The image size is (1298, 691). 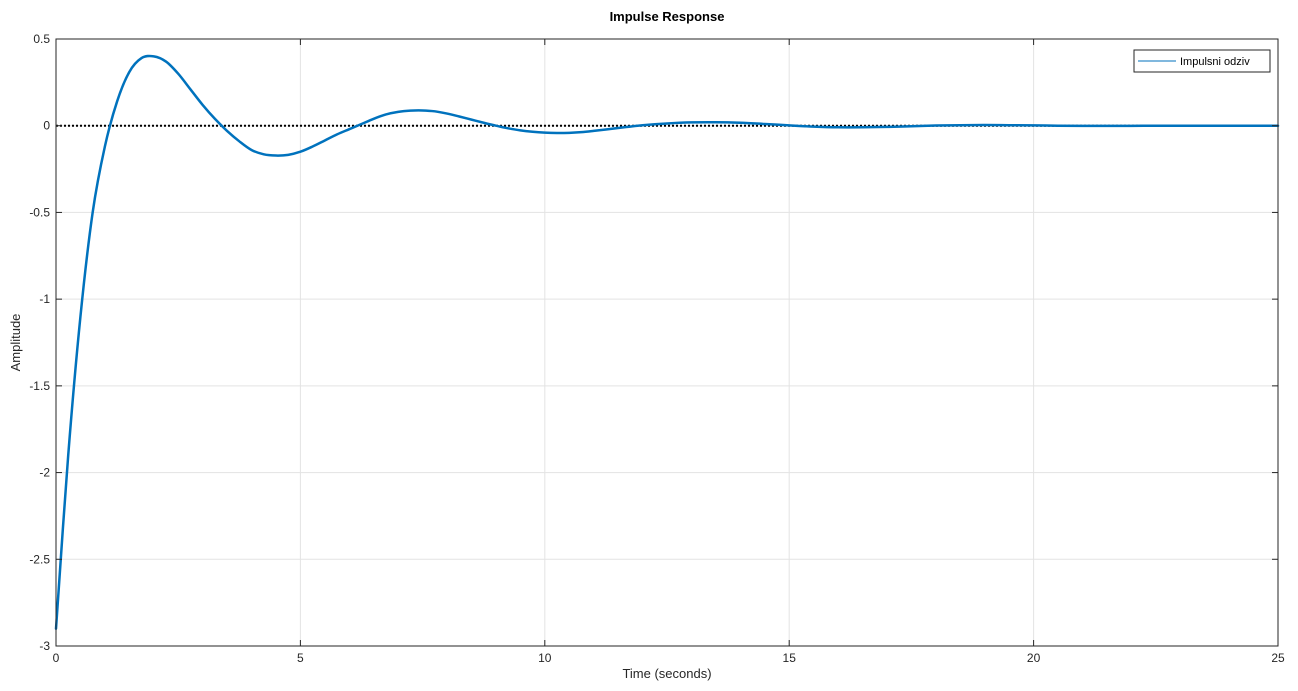 I want to click on x-tick-label: 10, so click(x=545, y=658).